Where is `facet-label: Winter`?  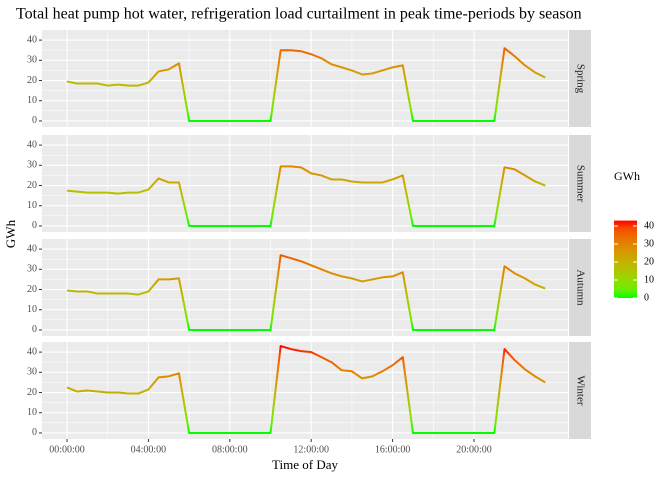 facet-label: Winter is located at coordinates (580, 390).